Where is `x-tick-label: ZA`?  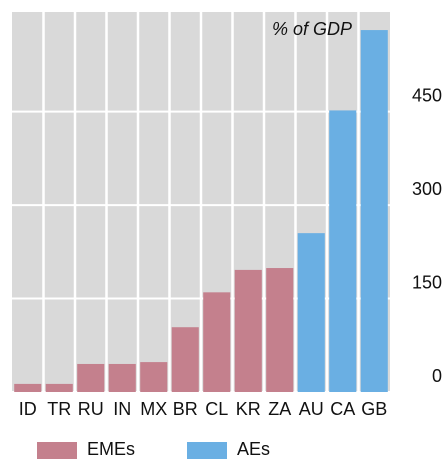
x-tick-label: ZA is located at coordinates (279, 409).